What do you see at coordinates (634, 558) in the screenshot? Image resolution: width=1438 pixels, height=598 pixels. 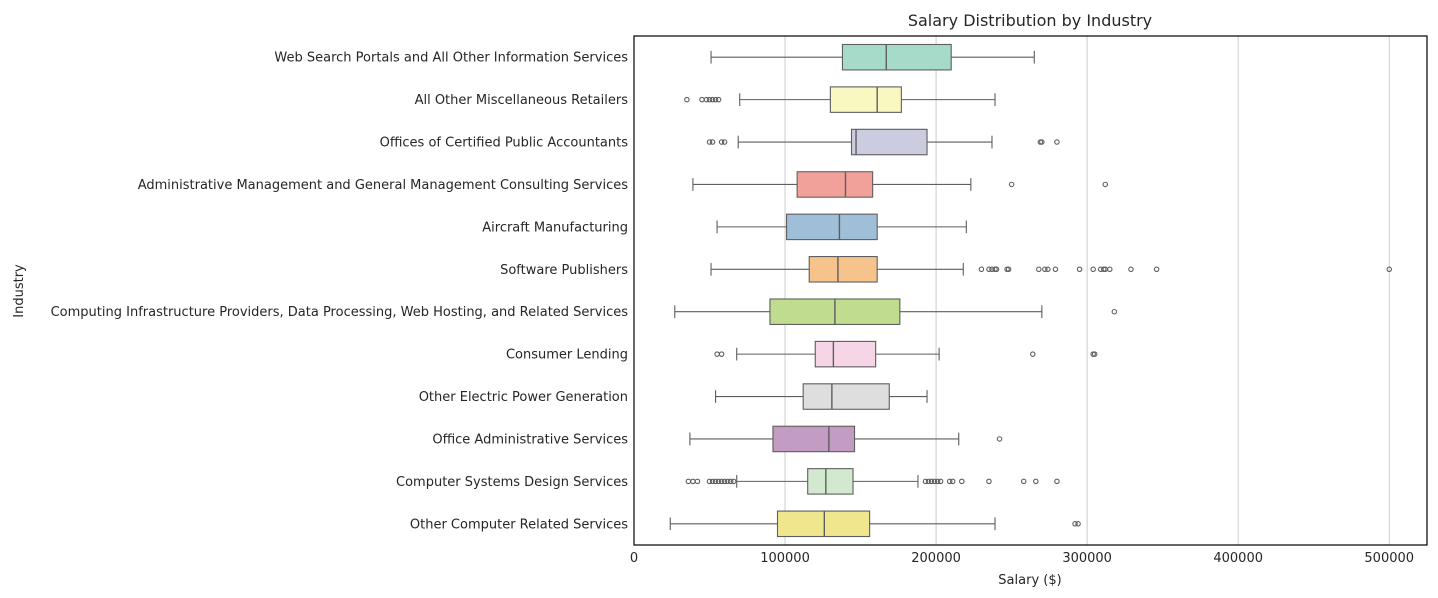 I see `x-tick-label: 0` at bounding box center [634, 558].